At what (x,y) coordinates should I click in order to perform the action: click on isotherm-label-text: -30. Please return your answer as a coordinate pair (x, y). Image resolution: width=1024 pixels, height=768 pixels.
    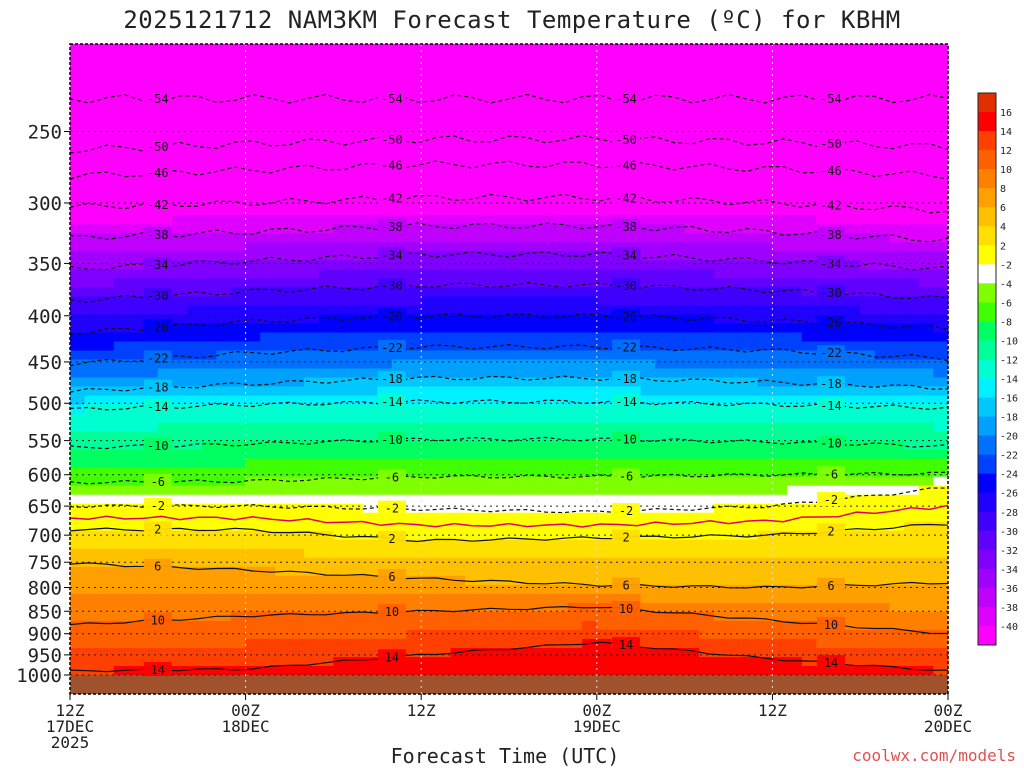
    Looking at the image, I should click on (626, 286).